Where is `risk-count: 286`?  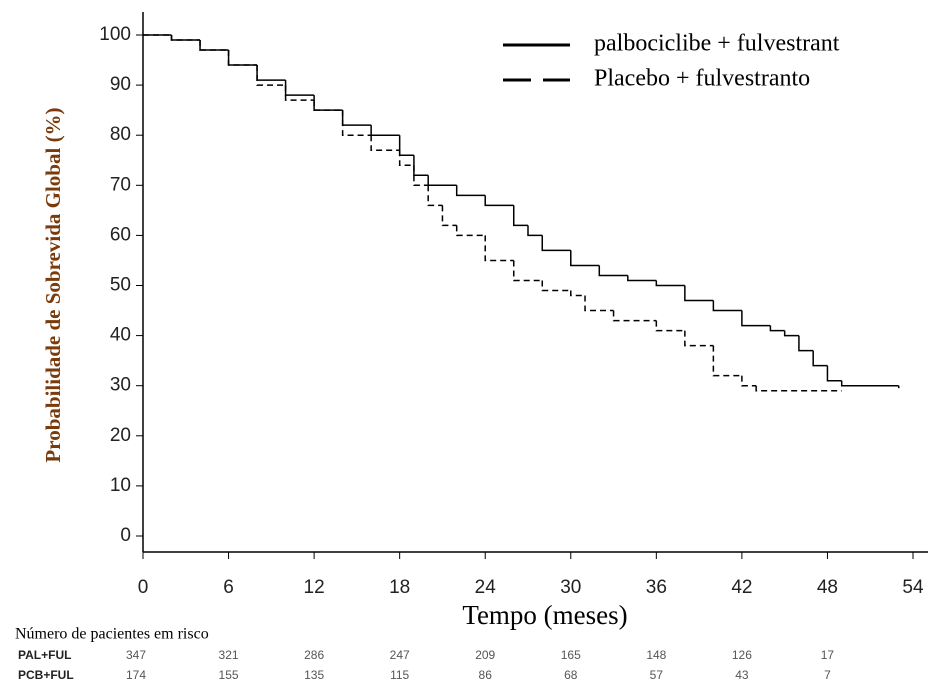 risk-count: 286 is located at coordinates (314, 655).